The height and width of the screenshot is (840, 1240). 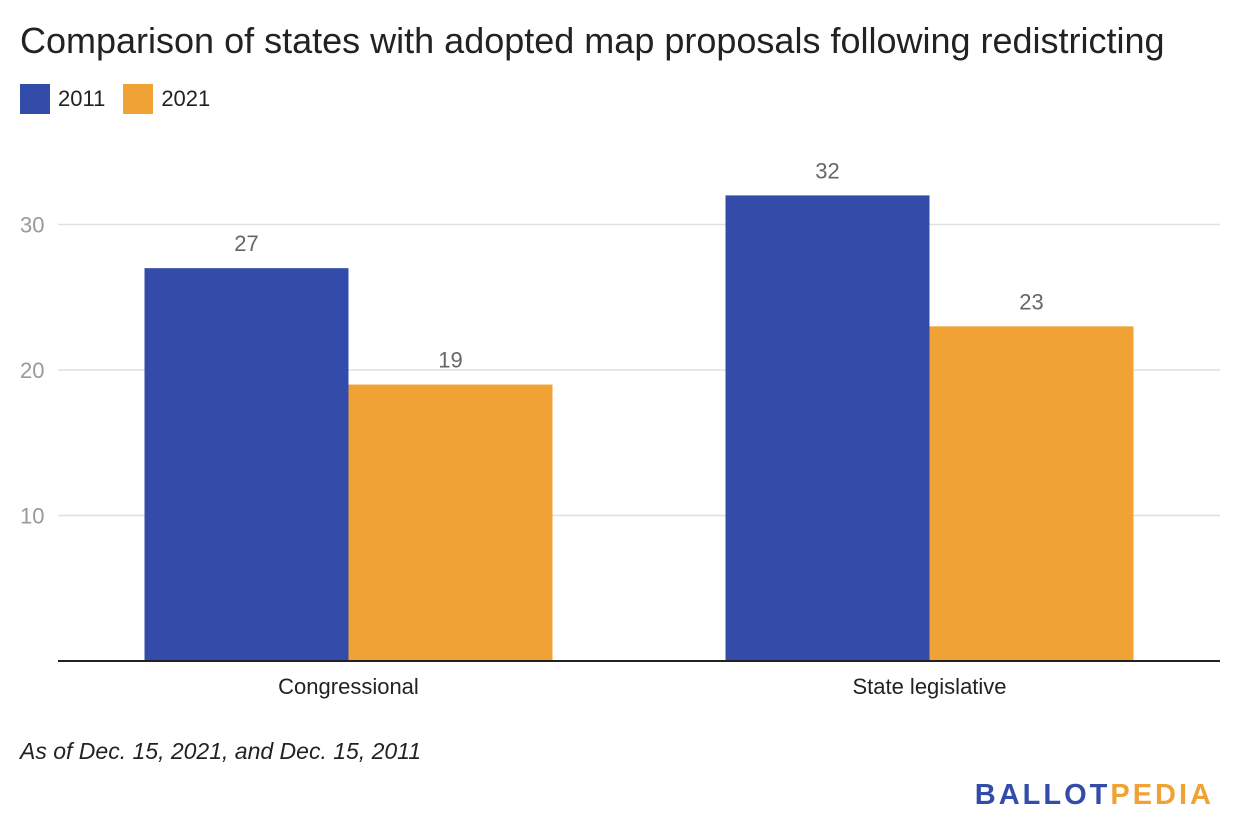 What do you see at coordinates (32, 370) in the screenshot?
I see `y-tick-label-20: 20` at bounding box center [32, 370].